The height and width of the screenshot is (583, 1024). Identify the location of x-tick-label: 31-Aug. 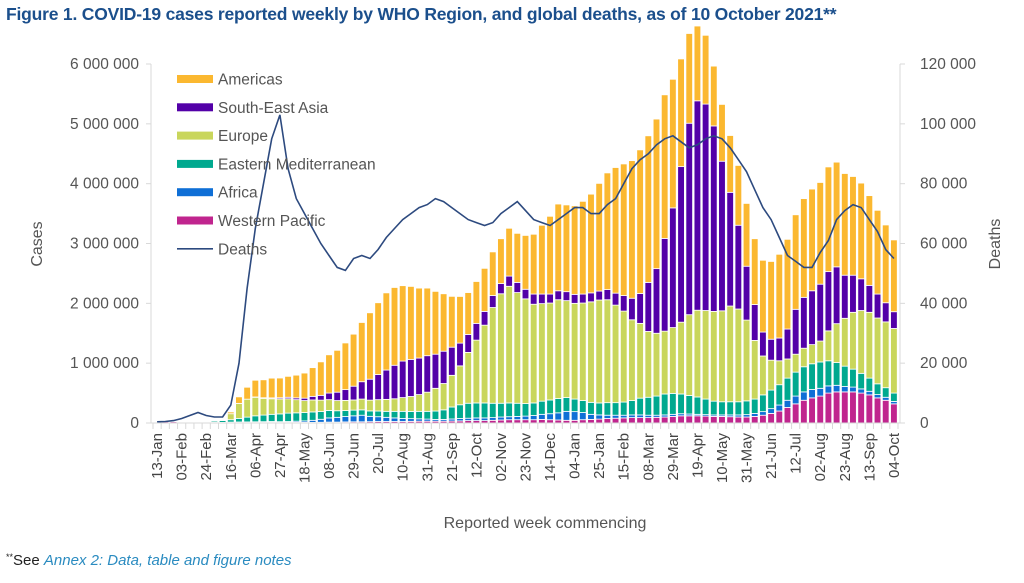
(427, 457).